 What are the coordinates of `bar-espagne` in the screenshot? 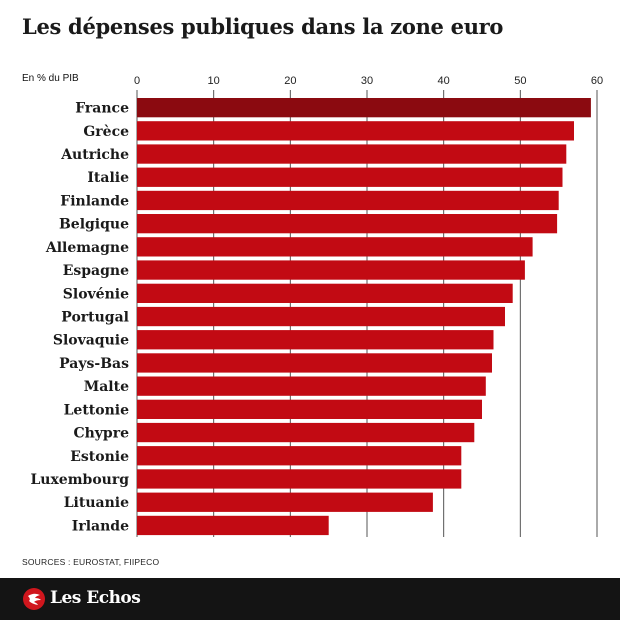 It's located at (331, 270).